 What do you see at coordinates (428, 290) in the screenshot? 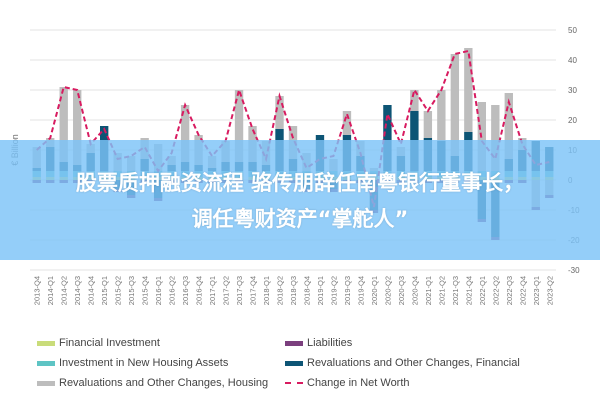
I see `x-tick-label: 2021-Q1` at bounding box center [428, 290].